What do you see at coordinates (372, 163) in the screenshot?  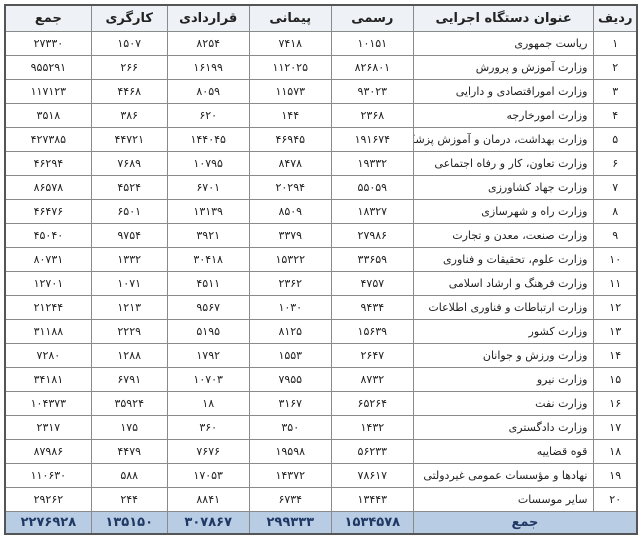 I see `cell-official: ۱۹۳۳۲` at bounding box center [372, 163].